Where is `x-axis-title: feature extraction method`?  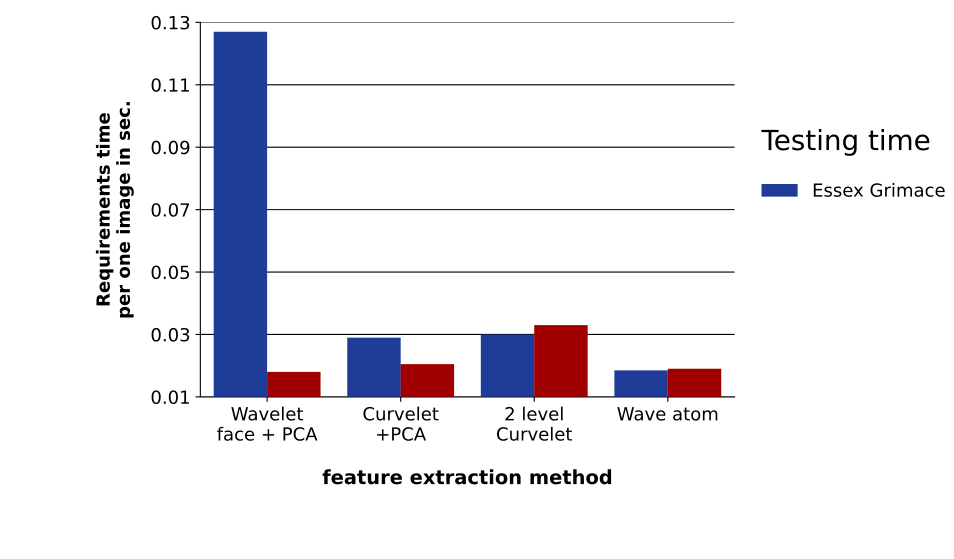 x-axis-title: feature extraction method is located at coordinates (467, 476).